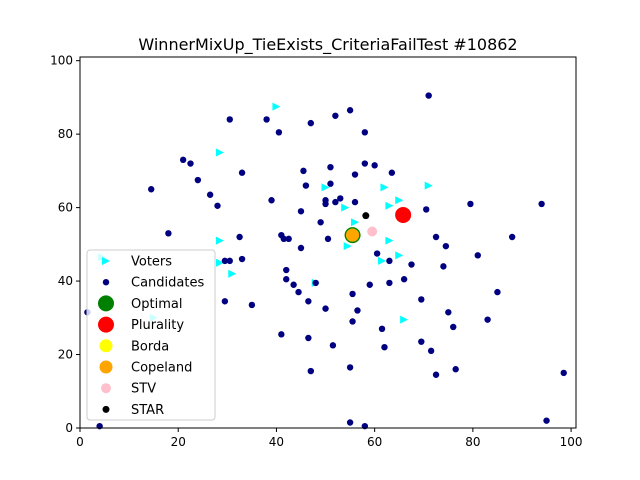 This screenshot has height=480, width=640. I want to click on legend-box, so click(151, 335).